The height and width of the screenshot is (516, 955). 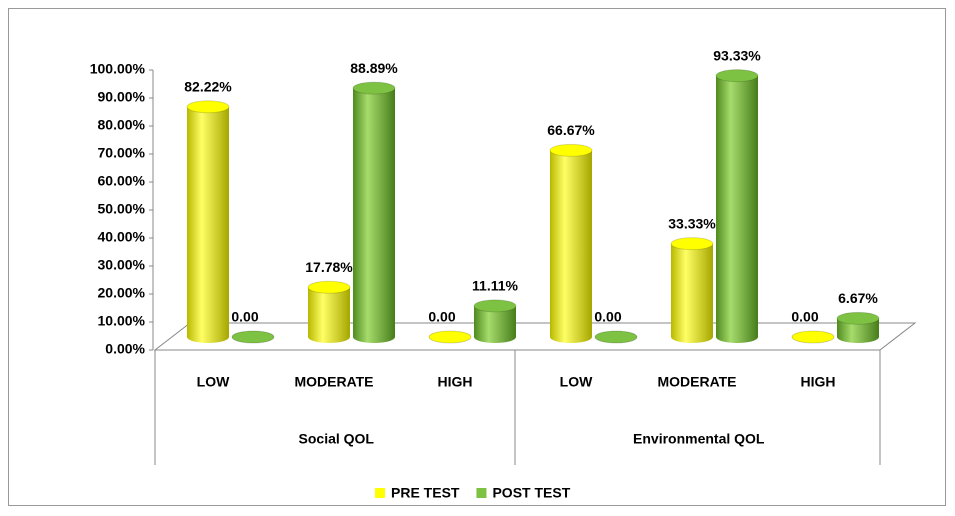 What do you see at coordinates (122, 321) in the screenshot?
I see `y-tick-label: 10.00%` at bounding box center [122, 321].